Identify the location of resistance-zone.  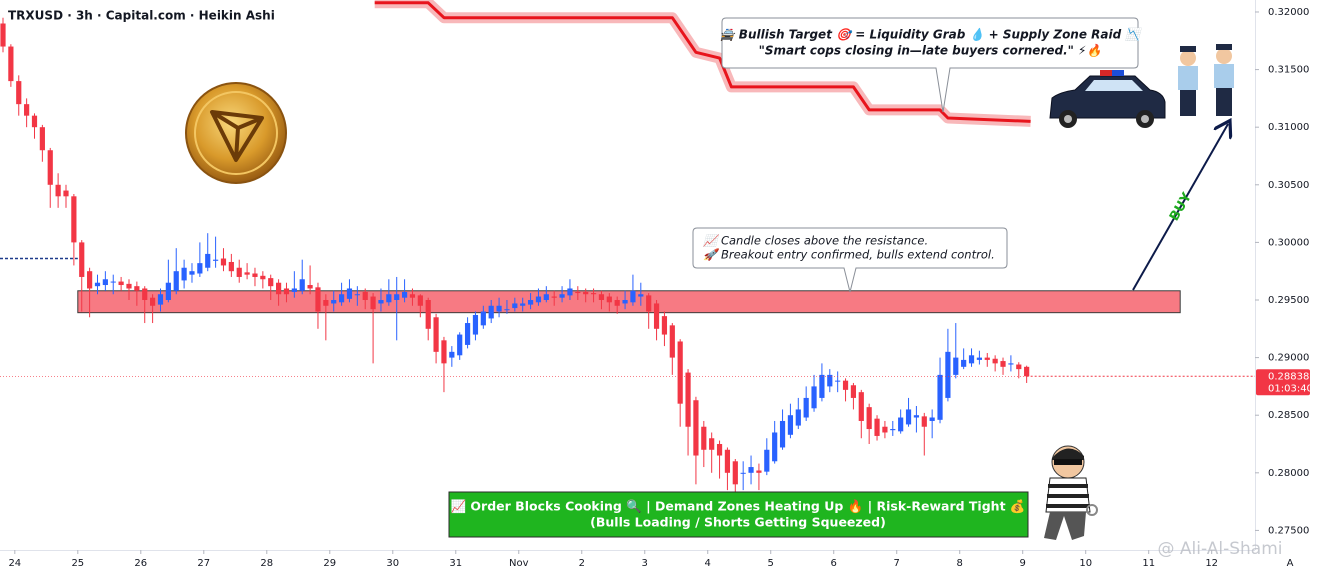
(629, 302).